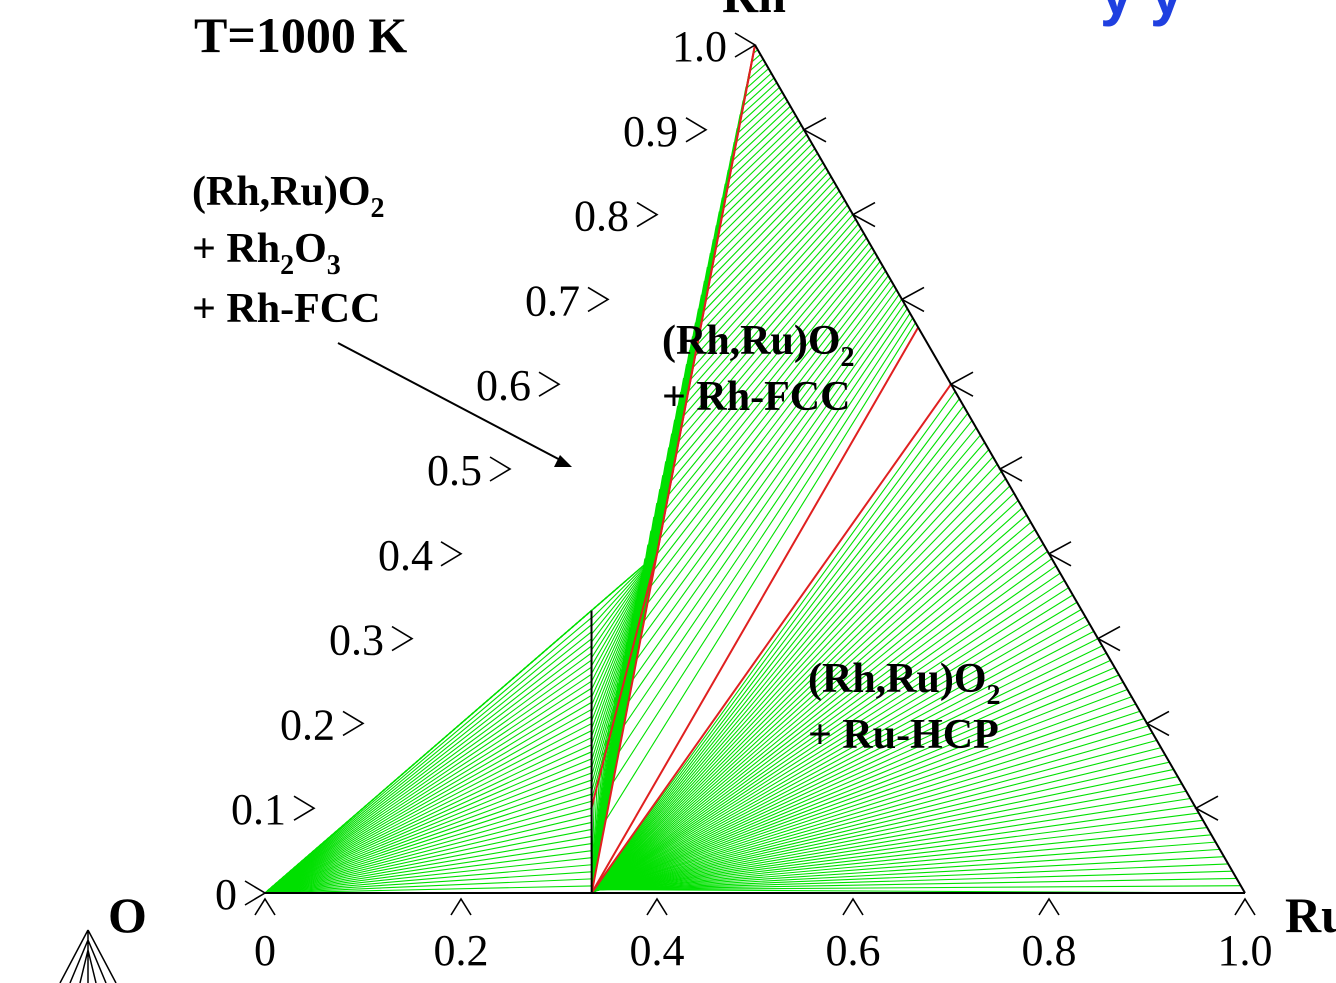 The height and width of the screenshot is (983, 1336). Describe the element at coordinates (454, 404) in the screenshot. I see `annotation-arrow` at that location.